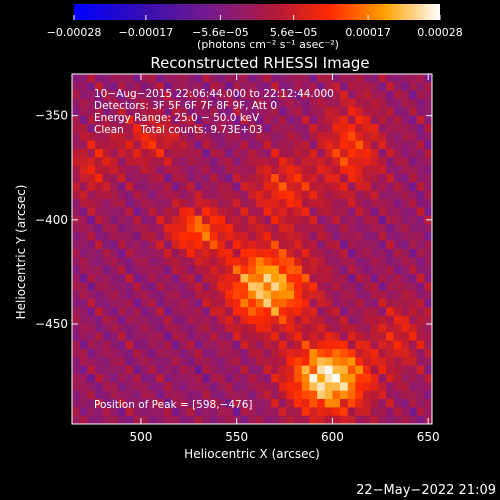  What do you see at coordinates (428, 437) in the screenshot?
I see `x-tick-label: 650` at bounding box center [428, 437].